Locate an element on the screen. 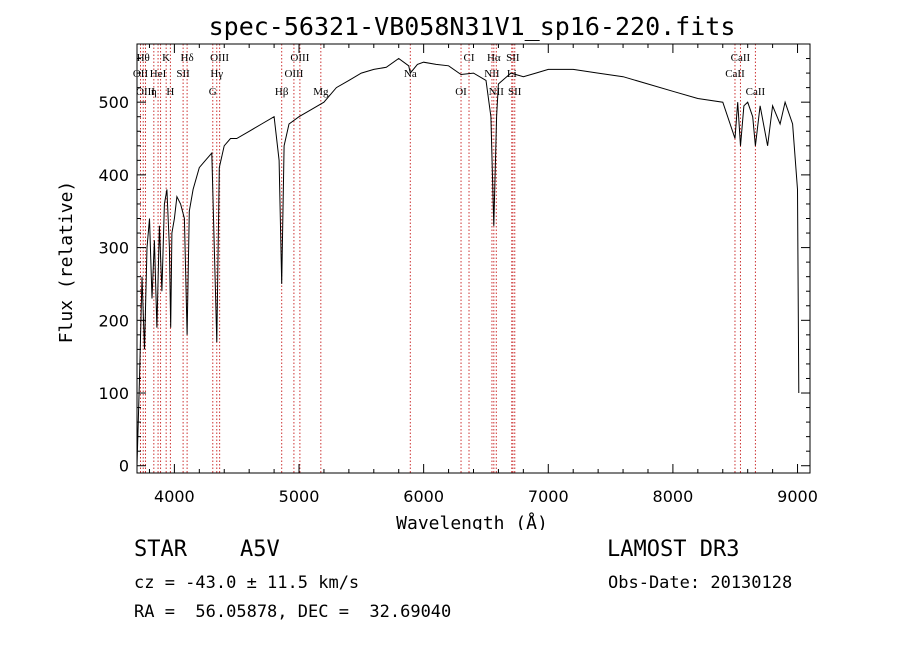 Image resolution: width=900 pixels, height=649 pixels. line-label-14: OIII is located at coordinates (293, 74).